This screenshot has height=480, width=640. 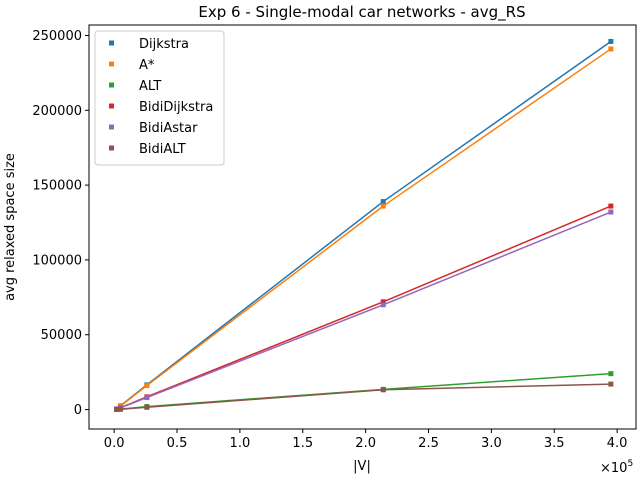 I want to click on legend-item: A*, so click(x=132, y=65).